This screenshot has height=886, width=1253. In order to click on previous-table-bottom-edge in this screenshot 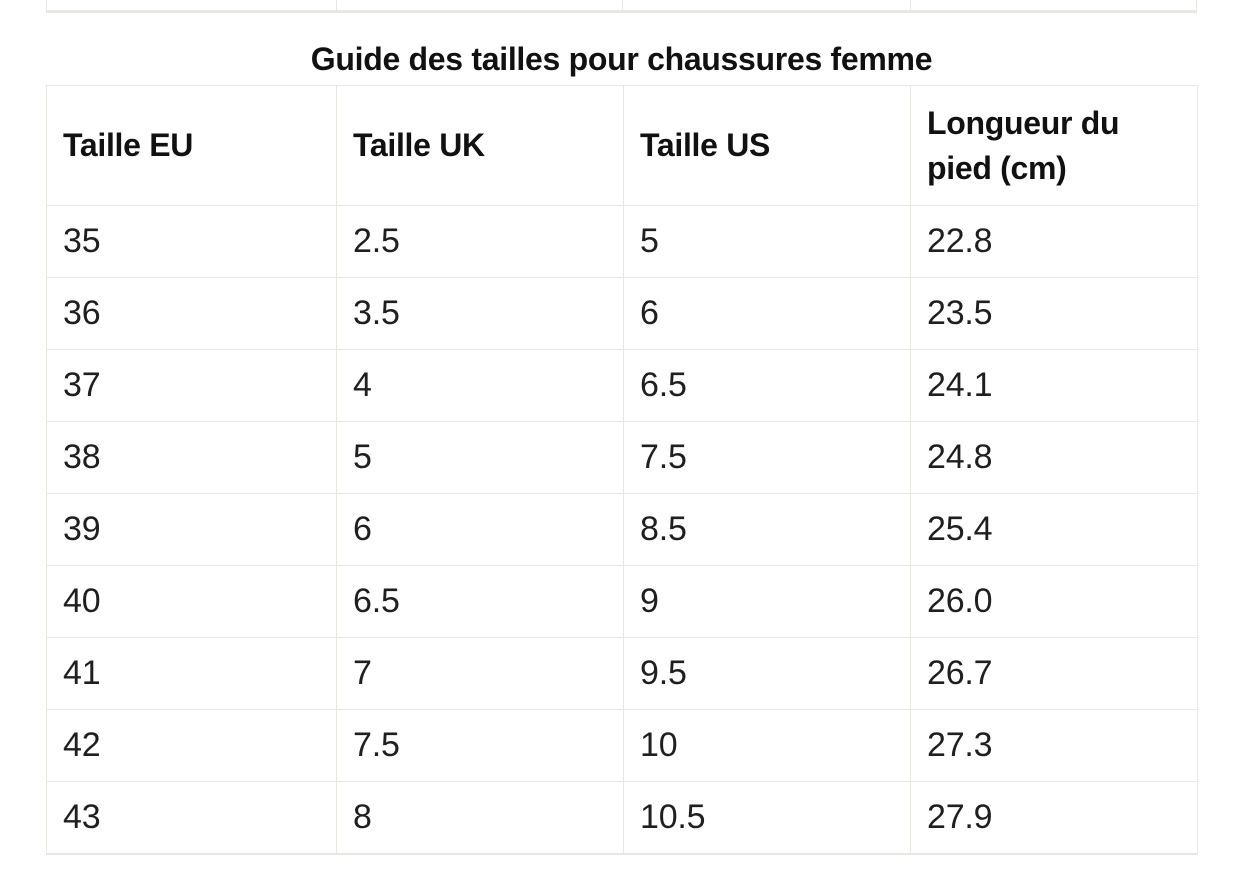, I will do `click(621, 6)`.